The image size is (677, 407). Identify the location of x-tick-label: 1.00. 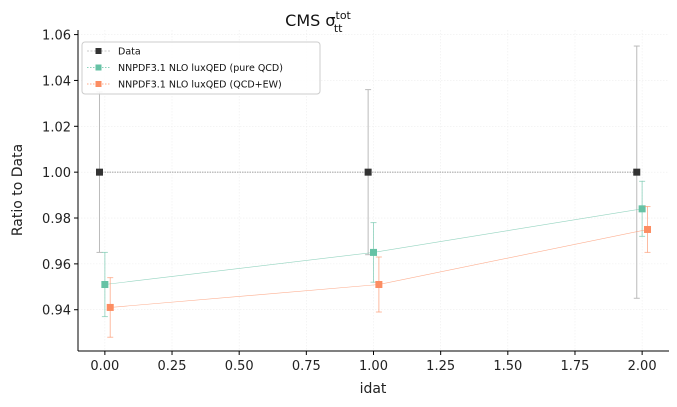
(373, 366).